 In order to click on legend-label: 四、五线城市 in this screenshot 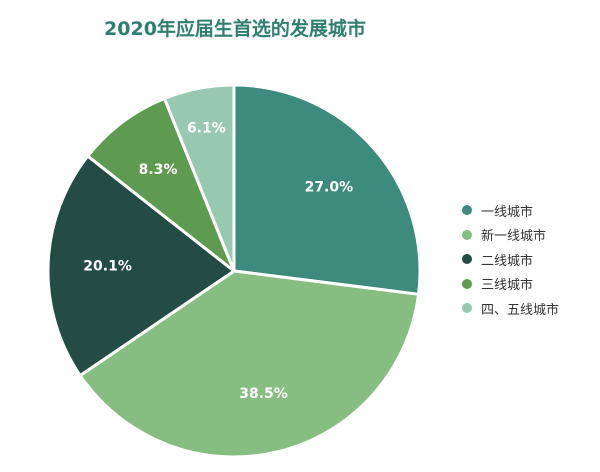, I will do `click(520, 310)`.